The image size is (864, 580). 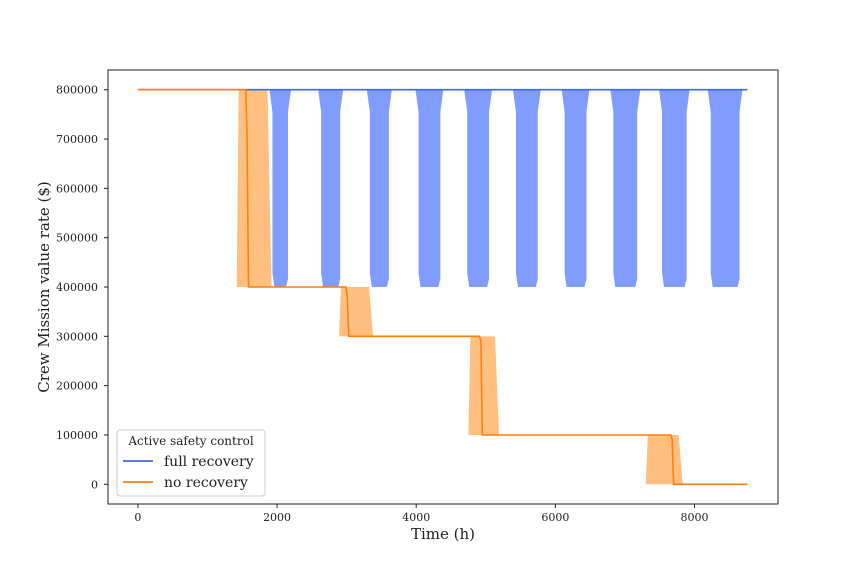 I want to click on y-tick-label-7: 700000, so click(x=77, y=139).